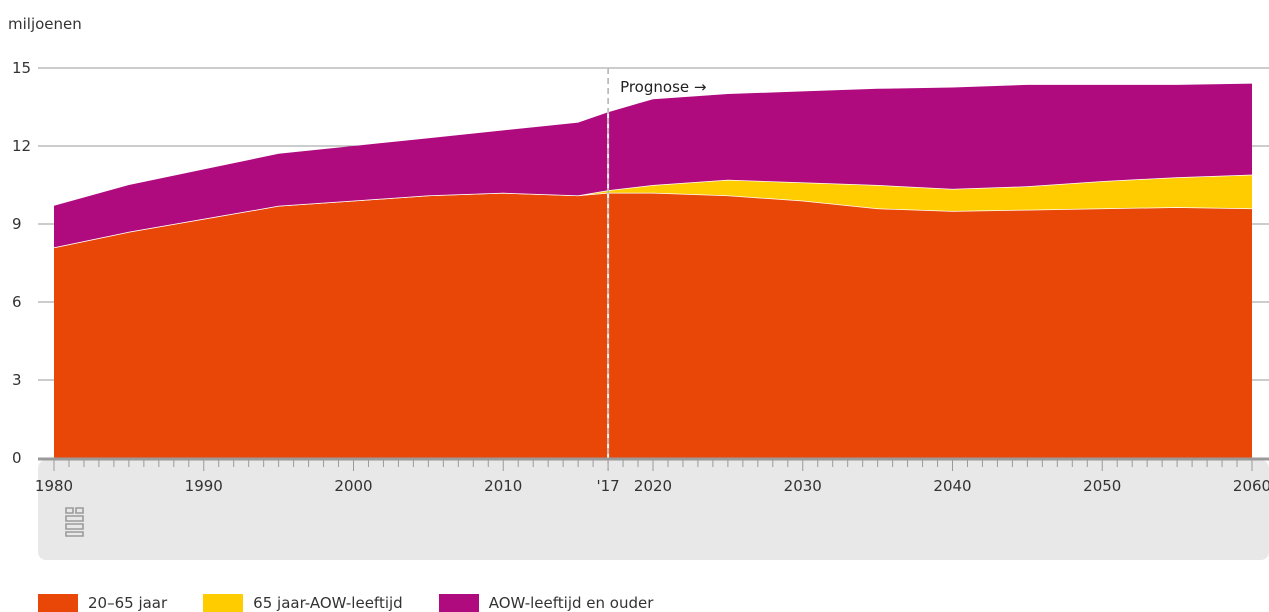  Describe the element at coordinates (952, 486) in the screenshot. I see `x-tick-label: 2040` at that location.